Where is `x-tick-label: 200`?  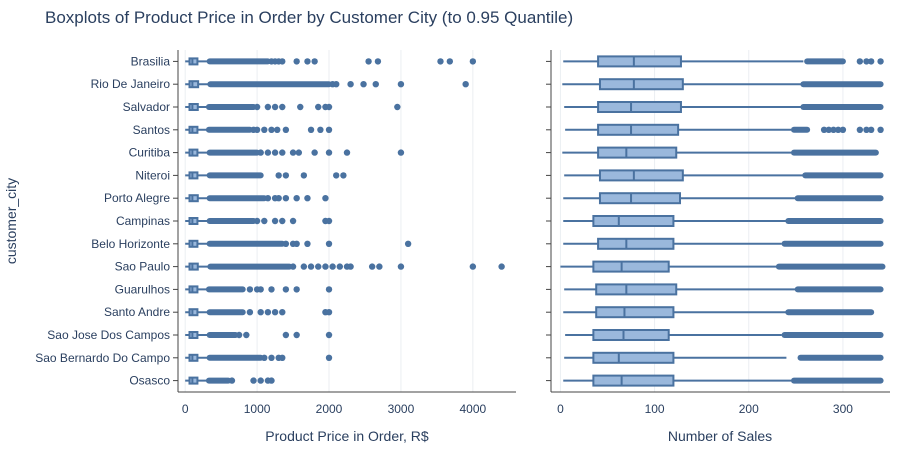
x-tick-label: 200 is located at coordinates (749, 409).